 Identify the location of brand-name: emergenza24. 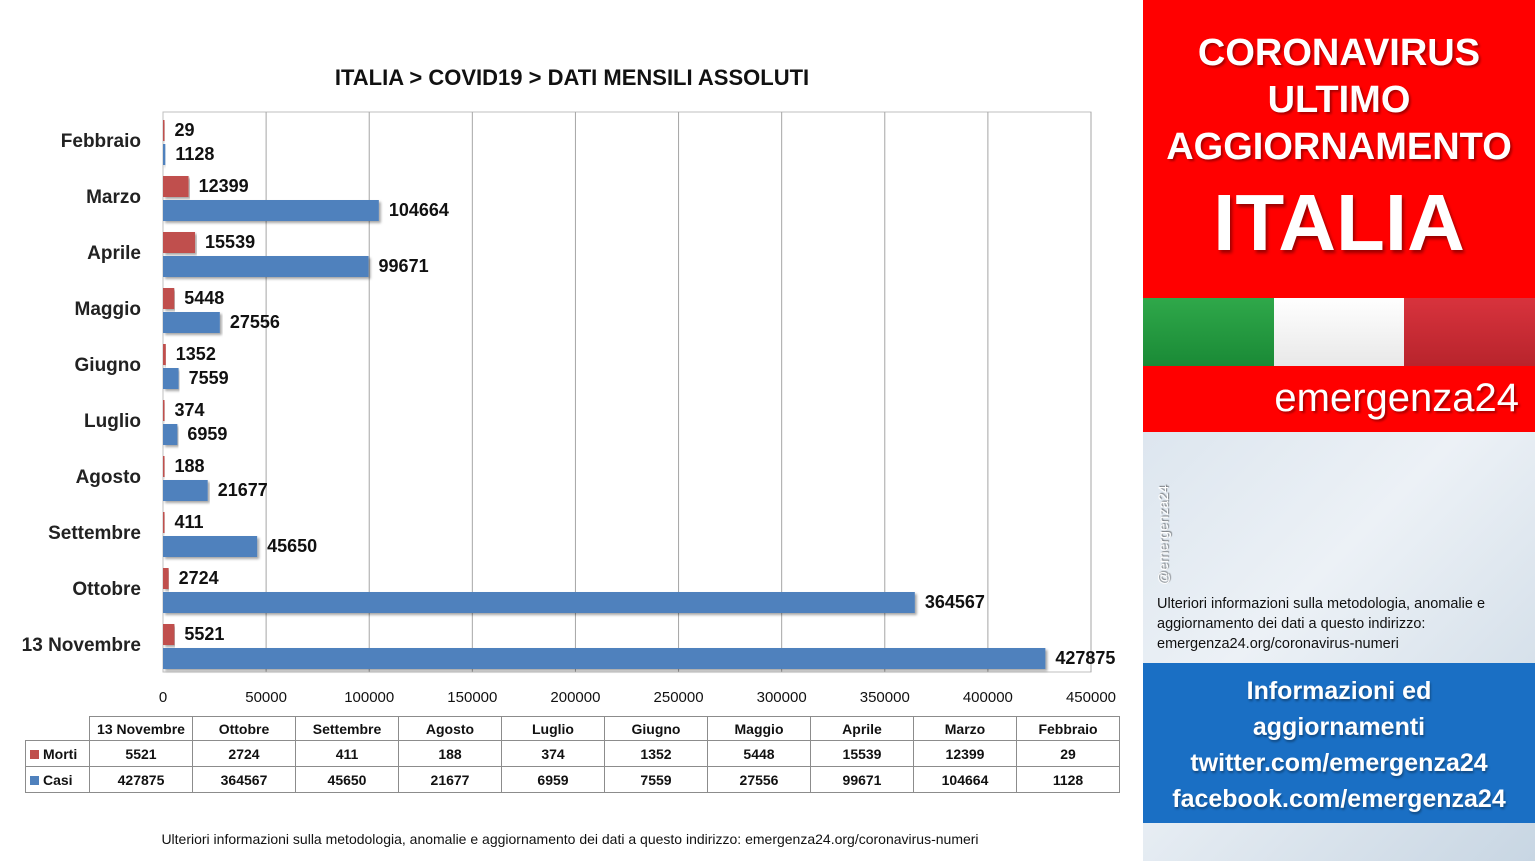
(1396, 398).